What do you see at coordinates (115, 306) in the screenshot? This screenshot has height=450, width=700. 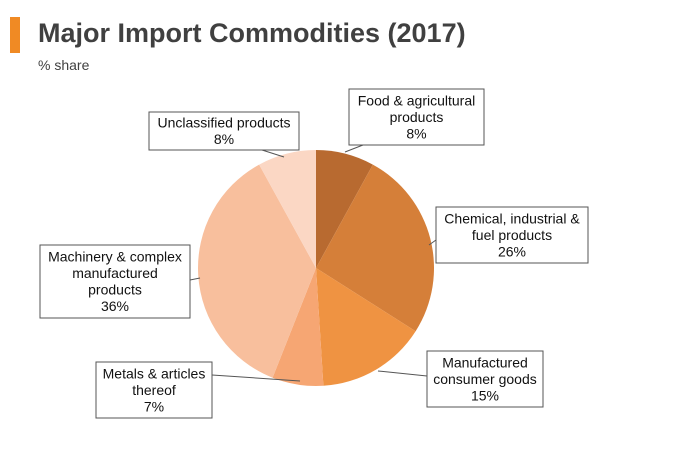 I see `slice-value-label: 36%` at bounding box center [115, 306].